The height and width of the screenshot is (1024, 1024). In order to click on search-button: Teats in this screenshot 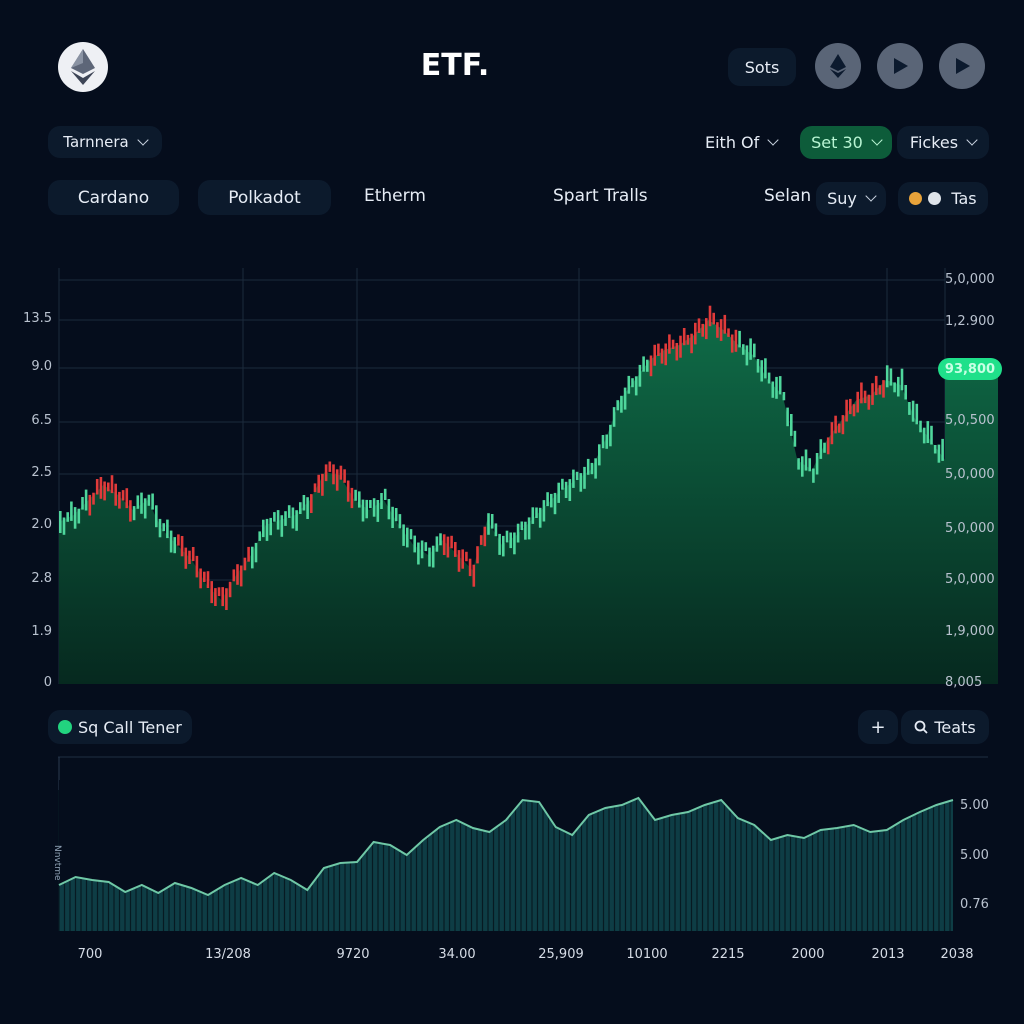, I will do `click(945, 727)`.